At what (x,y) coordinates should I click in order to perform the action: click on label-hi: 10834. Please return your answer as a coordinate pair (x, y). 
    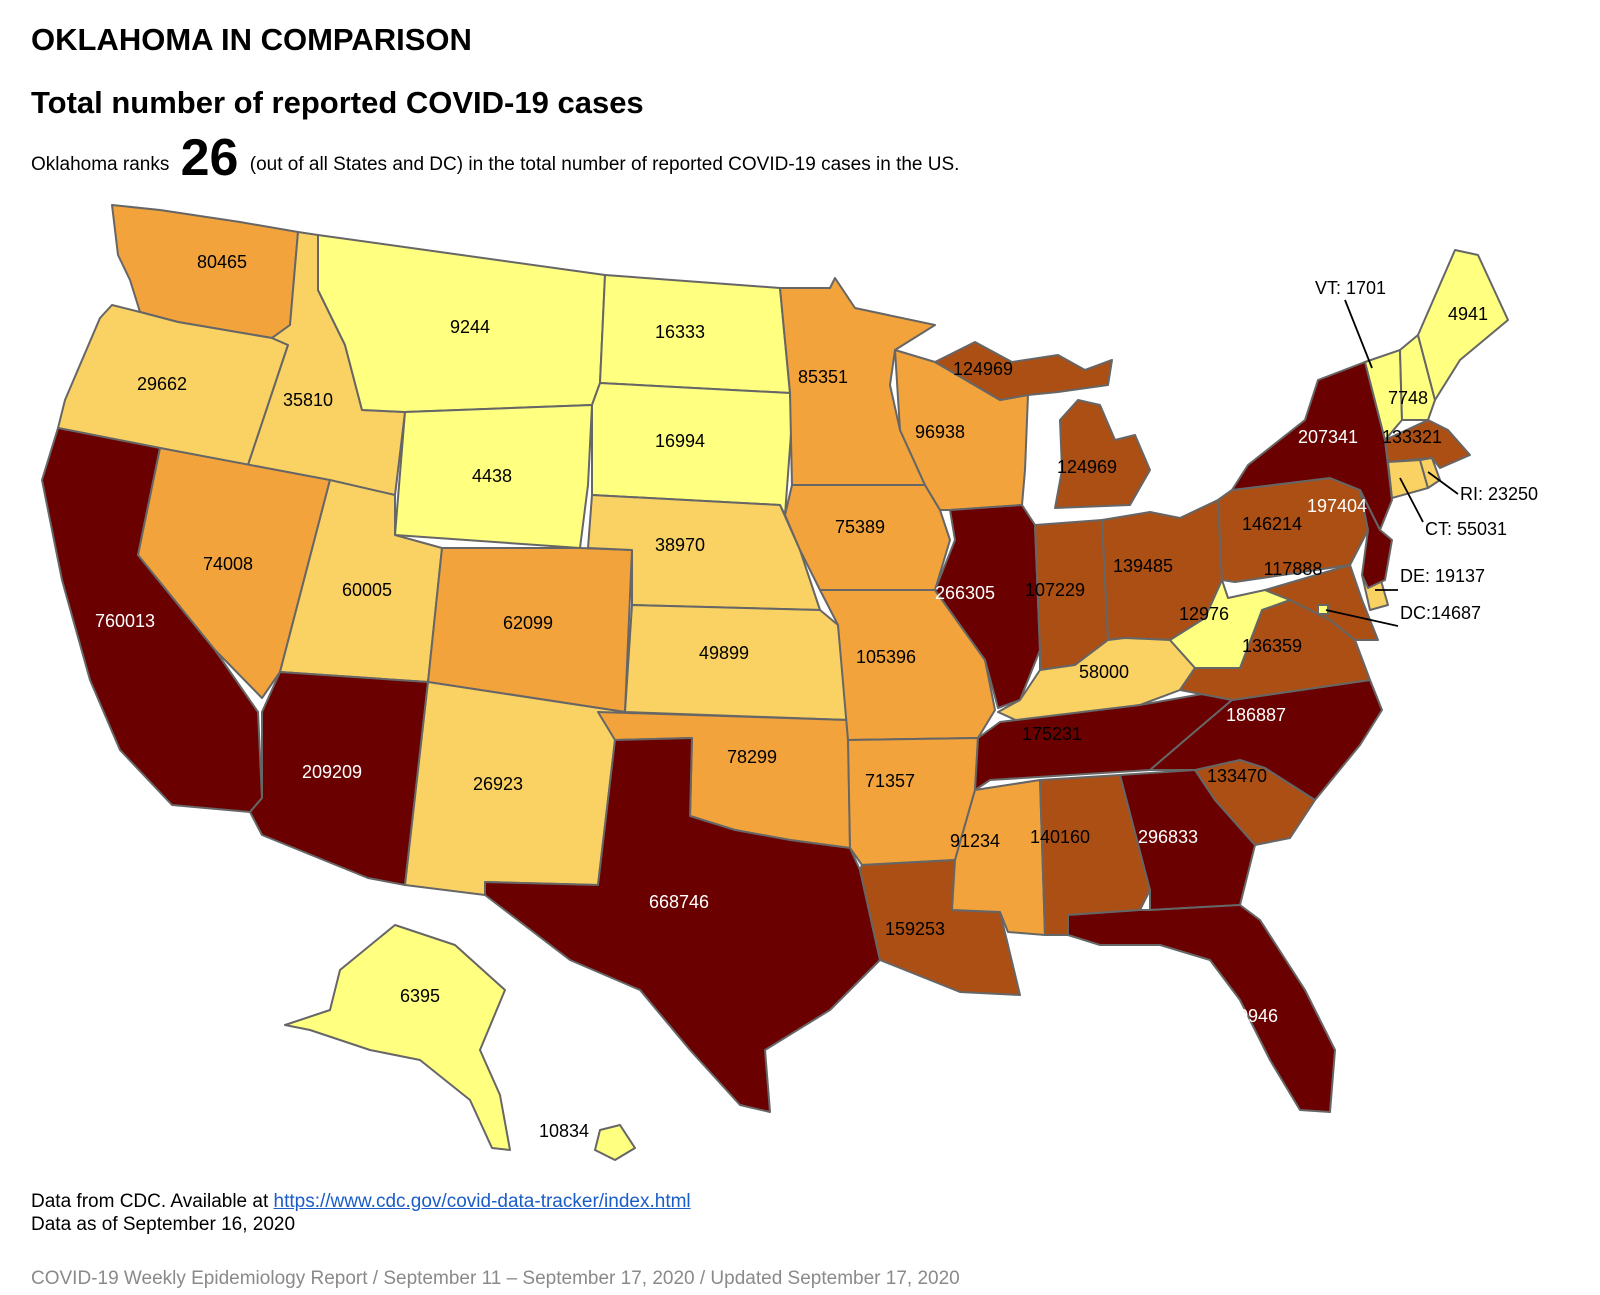
    Looking at the image, I should click on (564, 1131).